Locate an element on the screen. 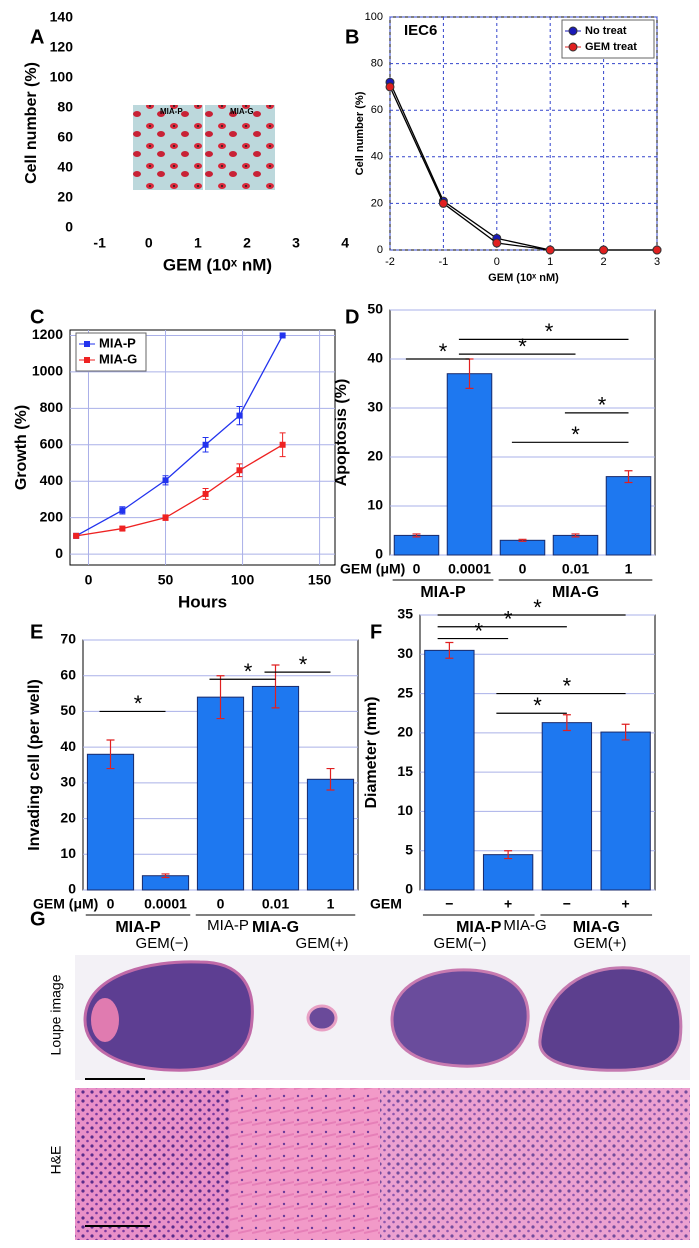  y-axis-title: Invading cell (per well) is located at coordinates (34, 765).